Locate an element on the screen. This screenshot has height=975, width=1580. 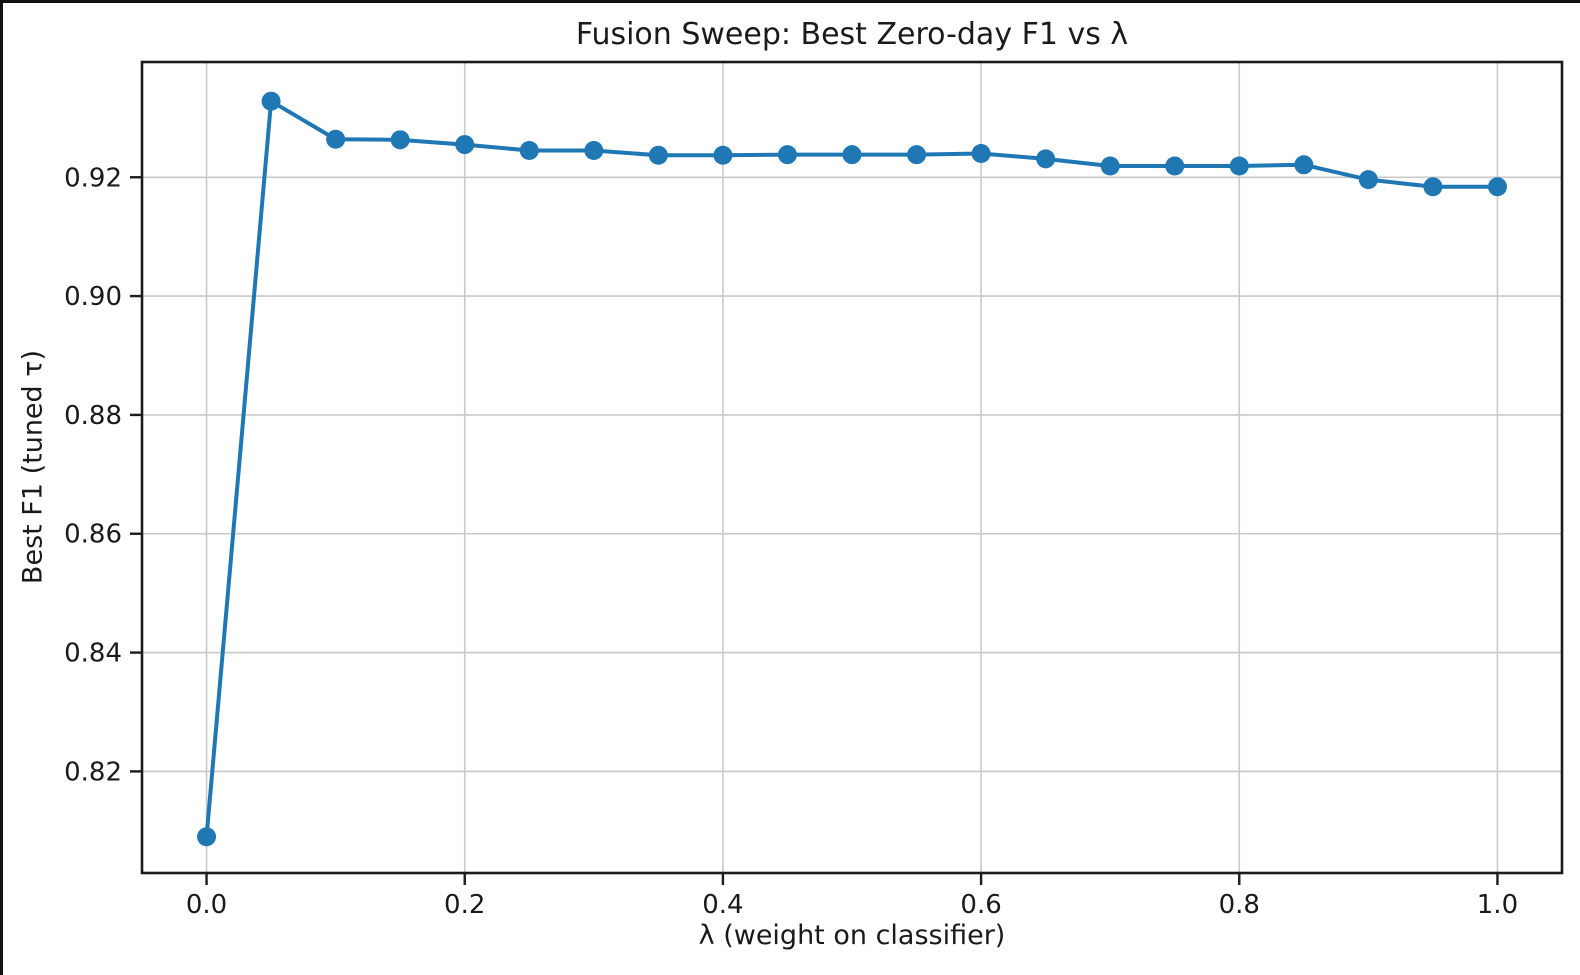
x-tick-label: 0.2 is located at coordinates (464, 905).